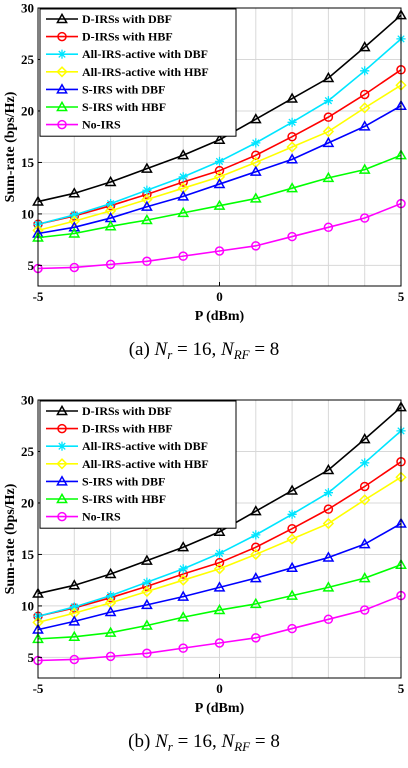  Describe the element at coordinates (127, 19) in the screenshot. I see `legend-entry: D-IRSs with DBF` at that location.